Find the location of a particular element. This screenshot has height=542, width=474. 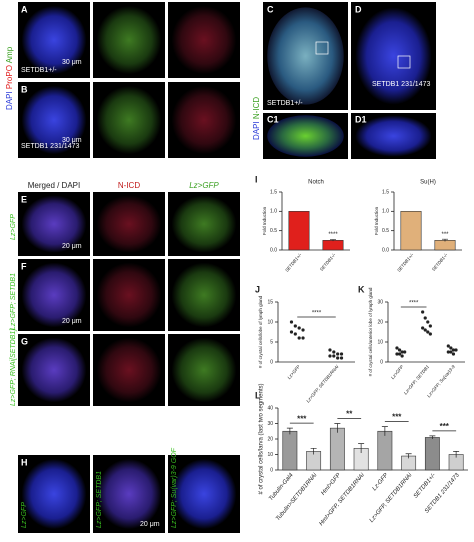

y-tick-label: 10 is located at coordinates (270, 455).